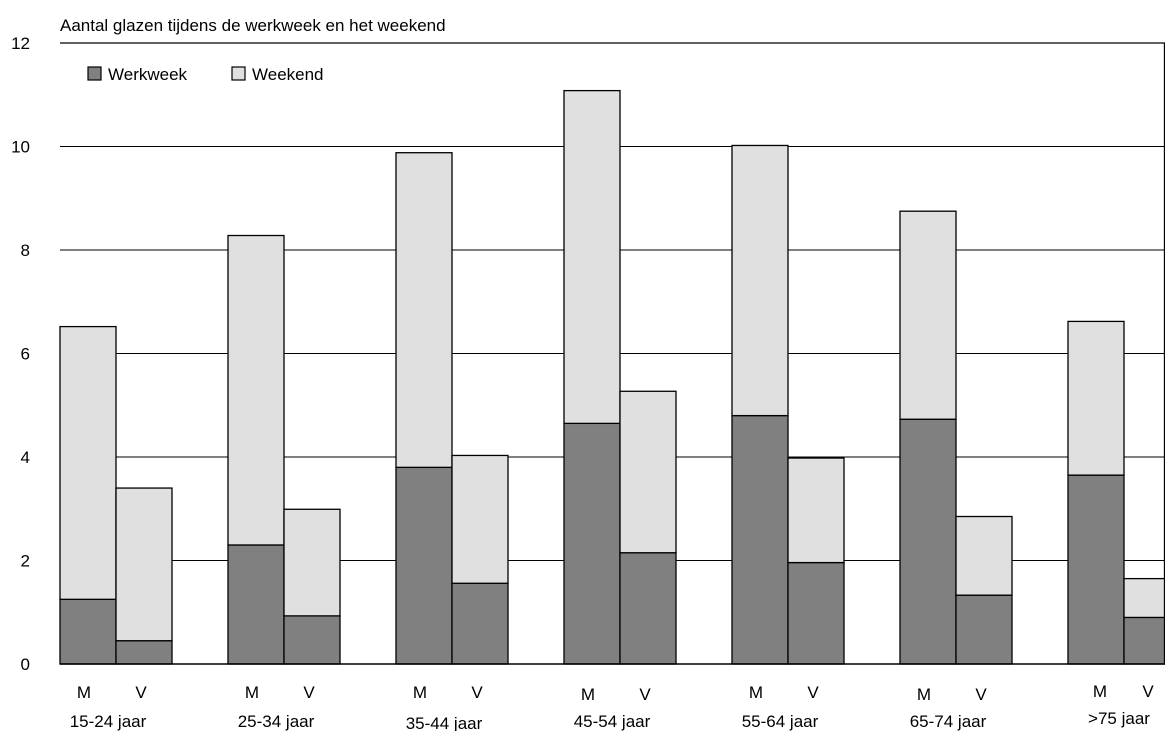  Describe the element at coordinates (205, 74) in the screenshot. I see `legend: Werkweek Weekend` at that location.